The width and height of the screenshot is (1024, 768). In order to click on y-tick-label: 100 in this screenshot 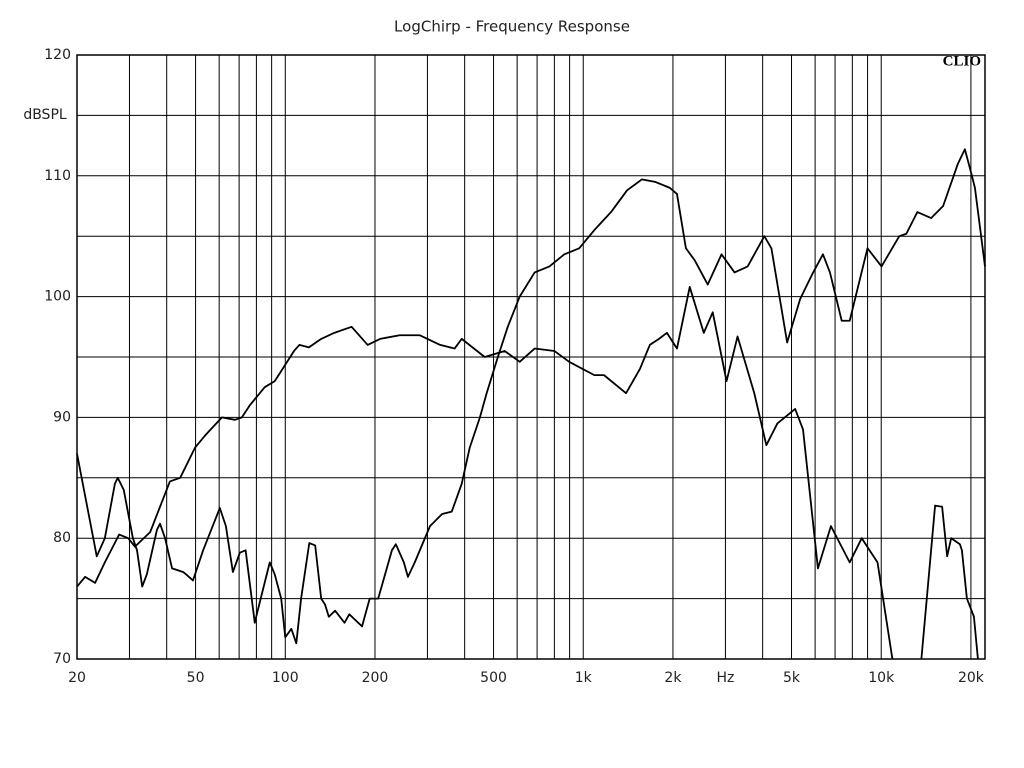, I will do `click(57, 297)`.